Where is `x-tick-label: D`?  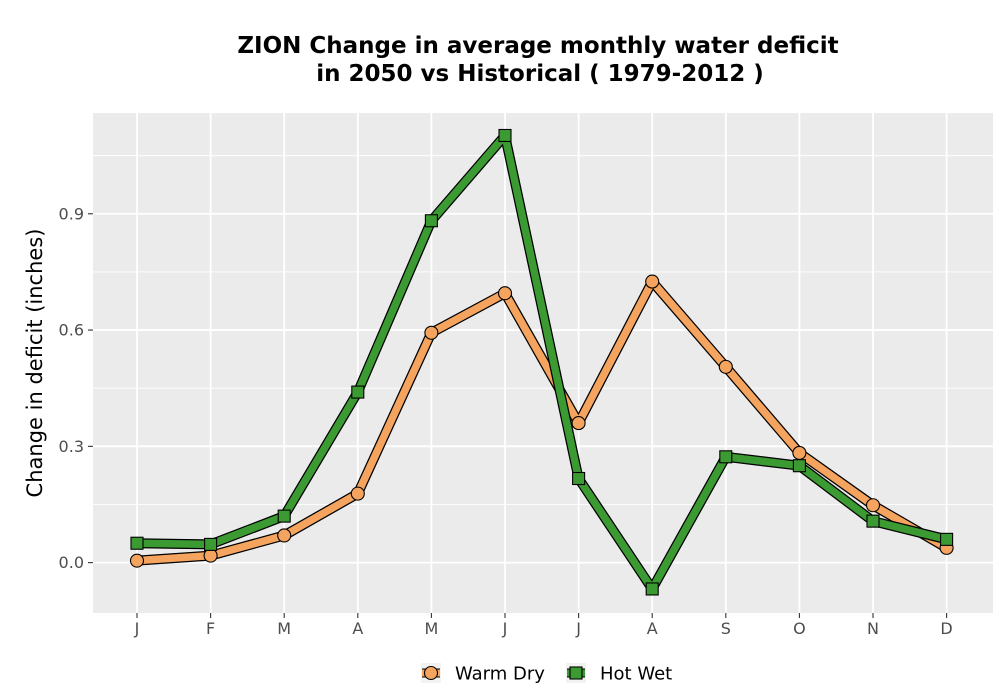
x-tick-label: D is located at coordinates (946, 628).